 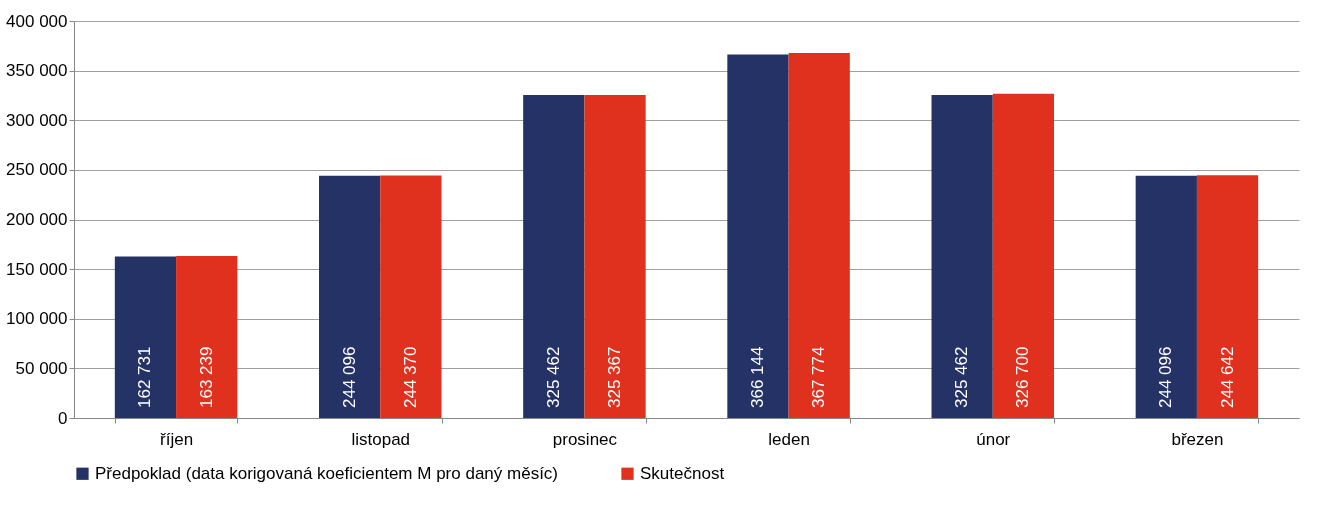 I want to click on data-label: 367 774, so click(x=819, y=377).